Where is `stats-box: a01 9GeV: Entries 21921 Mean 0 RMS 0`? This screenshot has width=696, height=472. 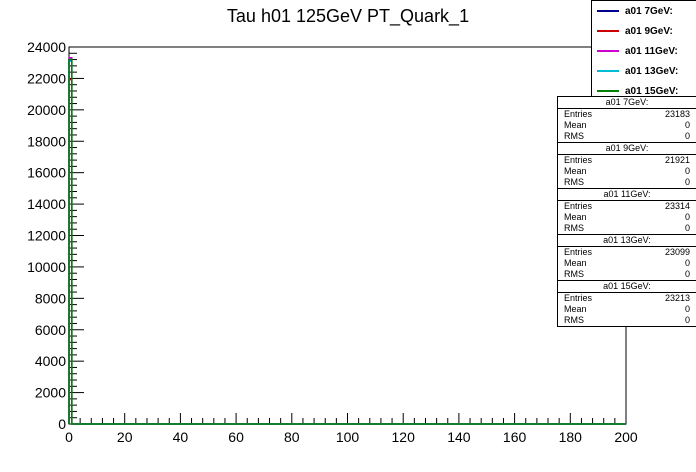 stats-box: a01 9GeV: Entries 21921 Mean 0 RMS 0 is located at coordinates (627, 166).